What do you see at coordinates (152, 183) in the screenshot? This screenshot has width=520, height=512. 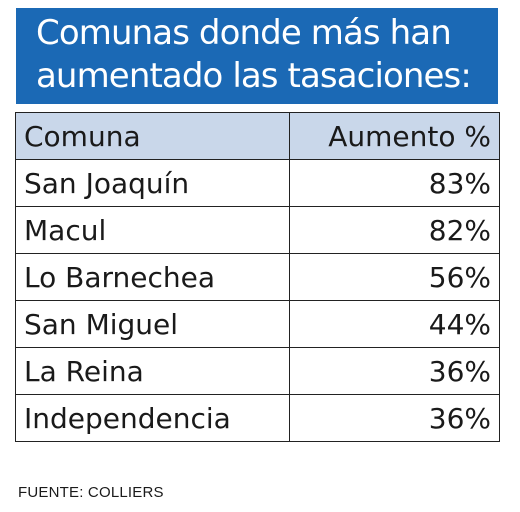 I see `comuna-cell: San Joaquín` at bounding box center [152, 183].